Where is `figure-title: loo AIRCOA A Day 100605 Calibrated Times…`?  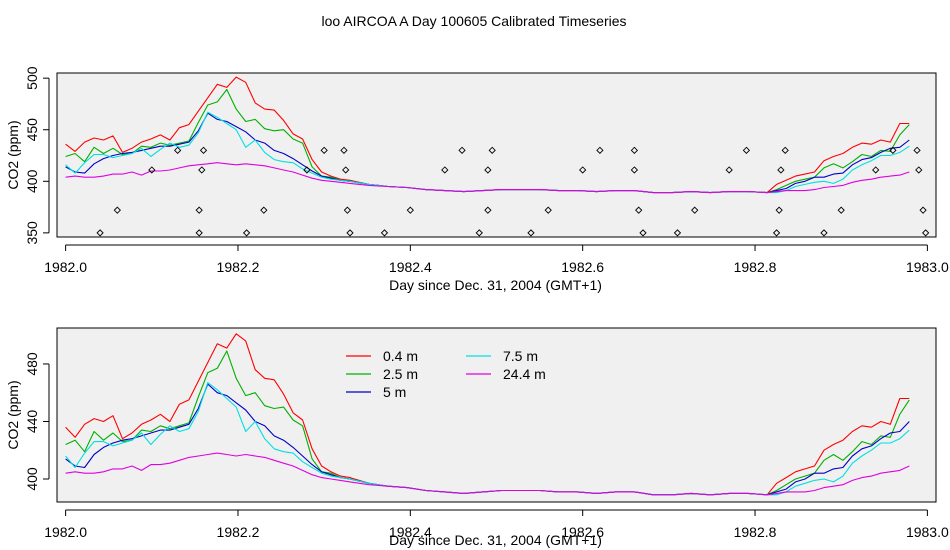 figure-title: loo AIRCOA A Day 100605 Calibrated Times… is located at coordinates (473, 21).